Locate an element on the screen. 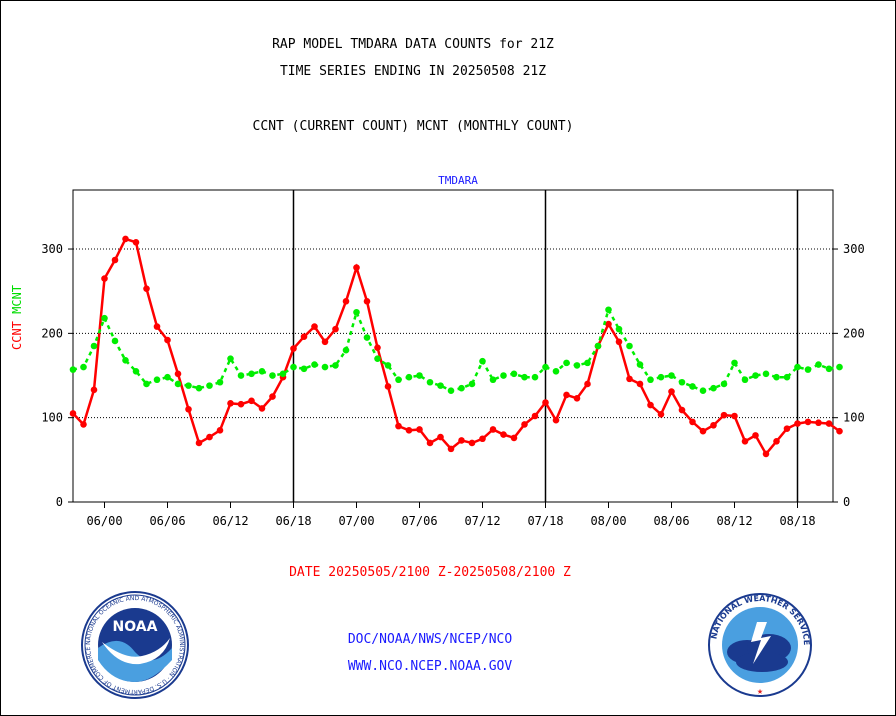 This screenshot has height=716, width=896. nws-logo: NATIONAL WEATHER SERVICE ★ is located at coordinates (760, 645).